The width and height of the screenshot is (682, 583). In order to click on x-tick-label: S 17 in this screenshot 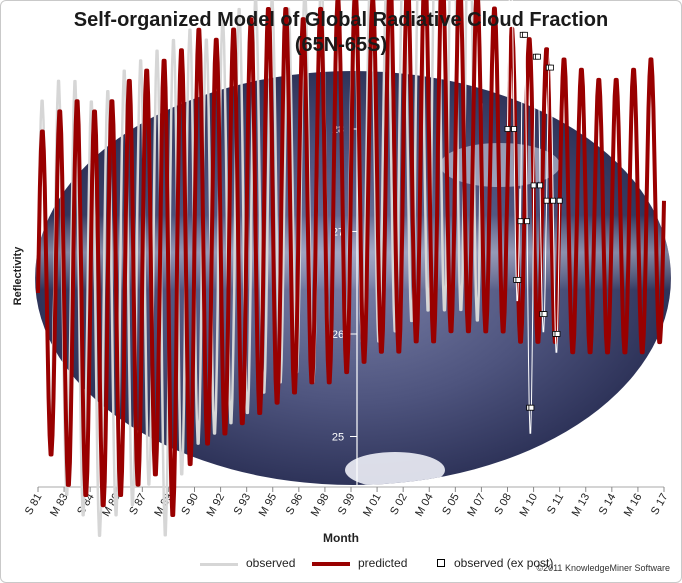, I will do `click(660, 505)`.